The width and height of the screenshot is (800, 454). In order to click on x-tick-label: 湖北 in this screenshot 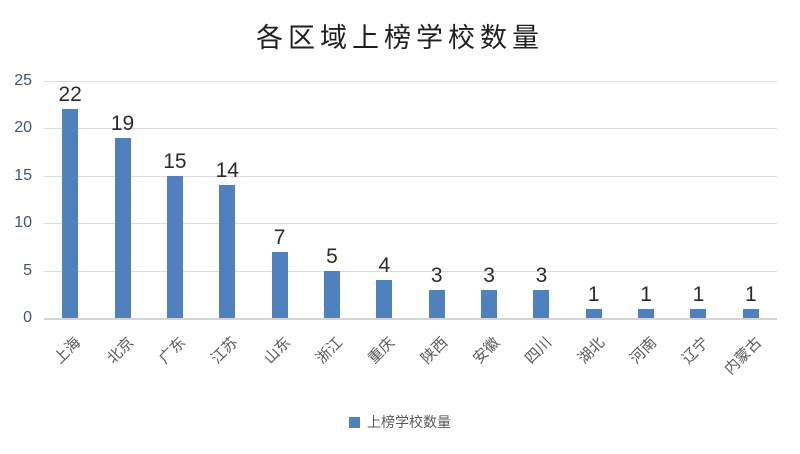, I will do `click(591, 351)`.